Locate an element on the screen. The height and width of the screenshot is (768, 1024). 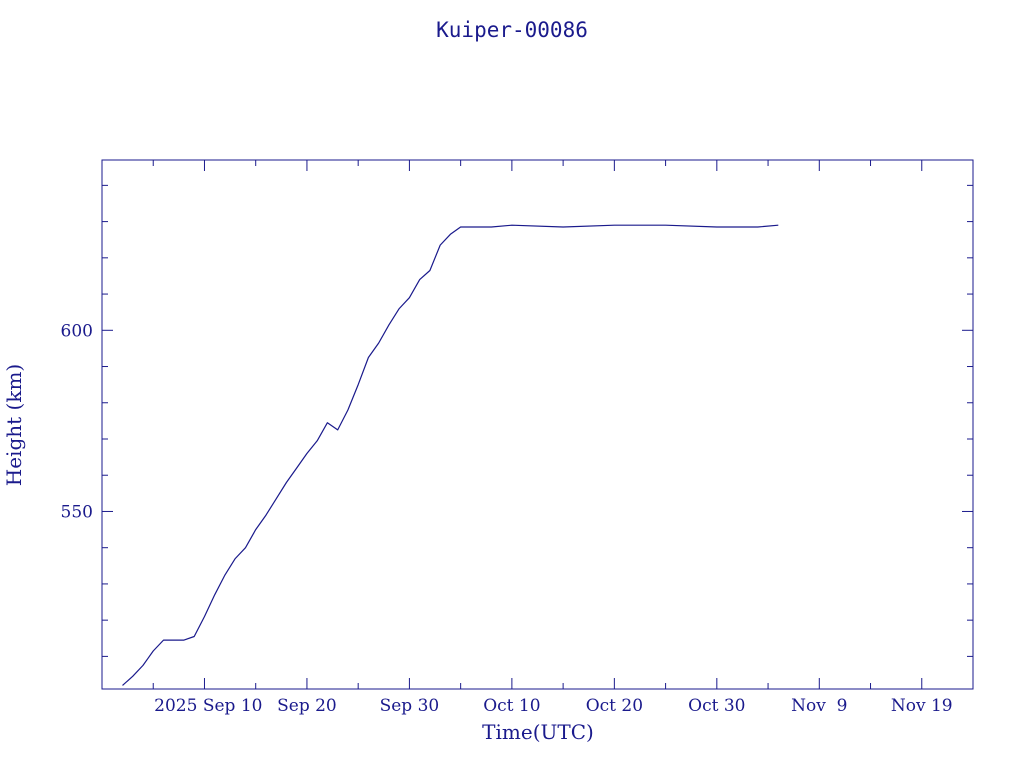
chart-title: Kuiper-00086 is located at coordinates (512, 30).